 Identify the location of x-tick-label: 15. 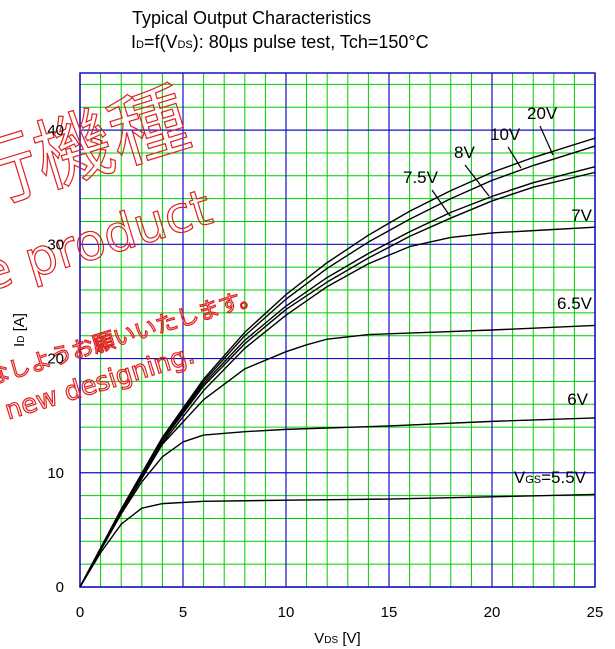
(389, 612).